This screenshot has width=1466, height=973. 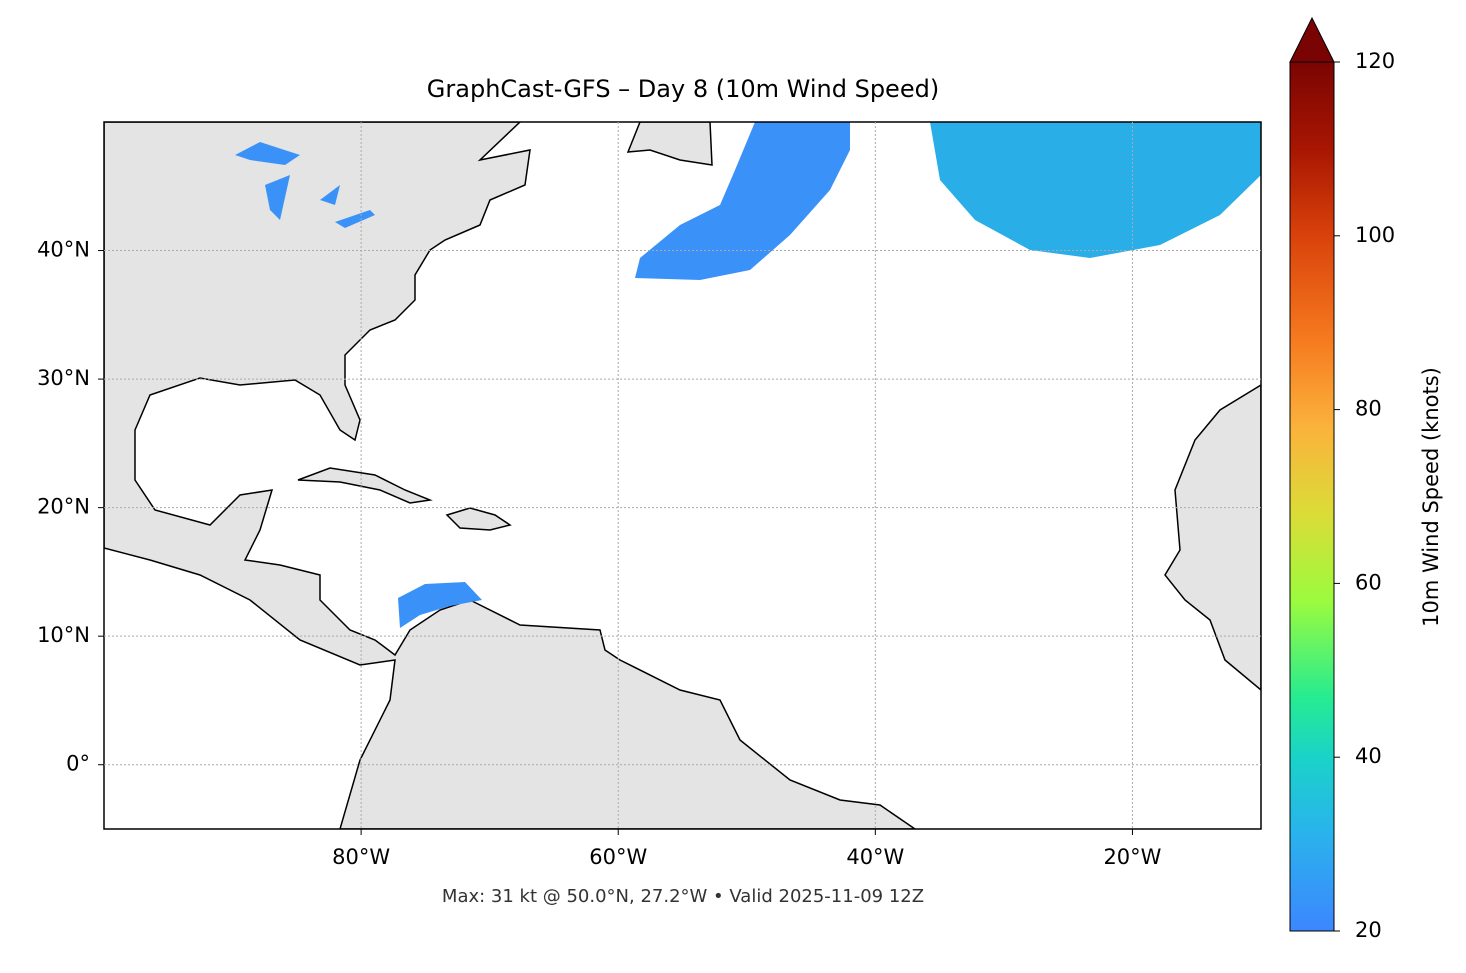 I want to click on colorbar-tick-label: 100, so click(x=1375, y=235).